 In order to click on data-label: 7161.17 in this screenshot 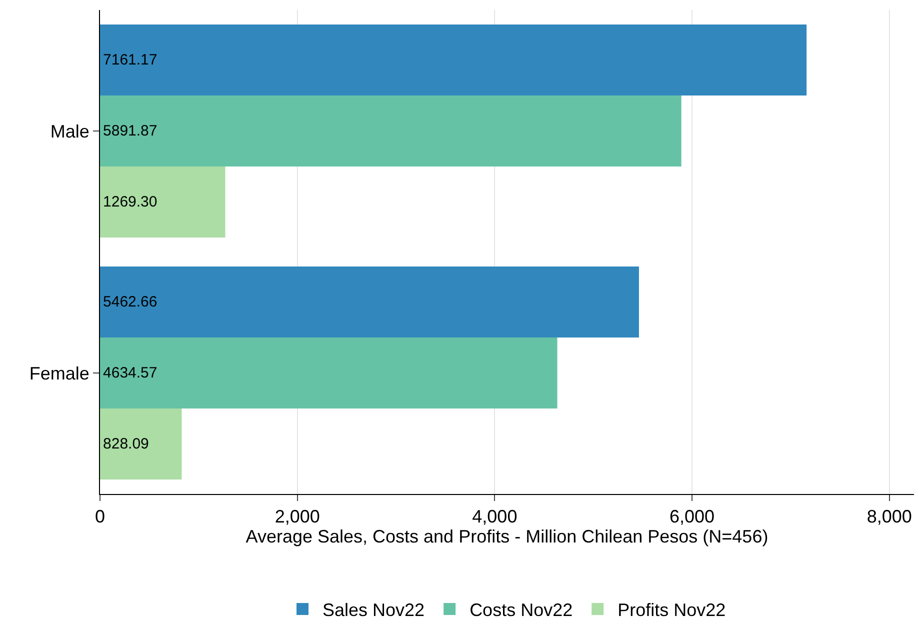, I will do `click(130, 60)`.